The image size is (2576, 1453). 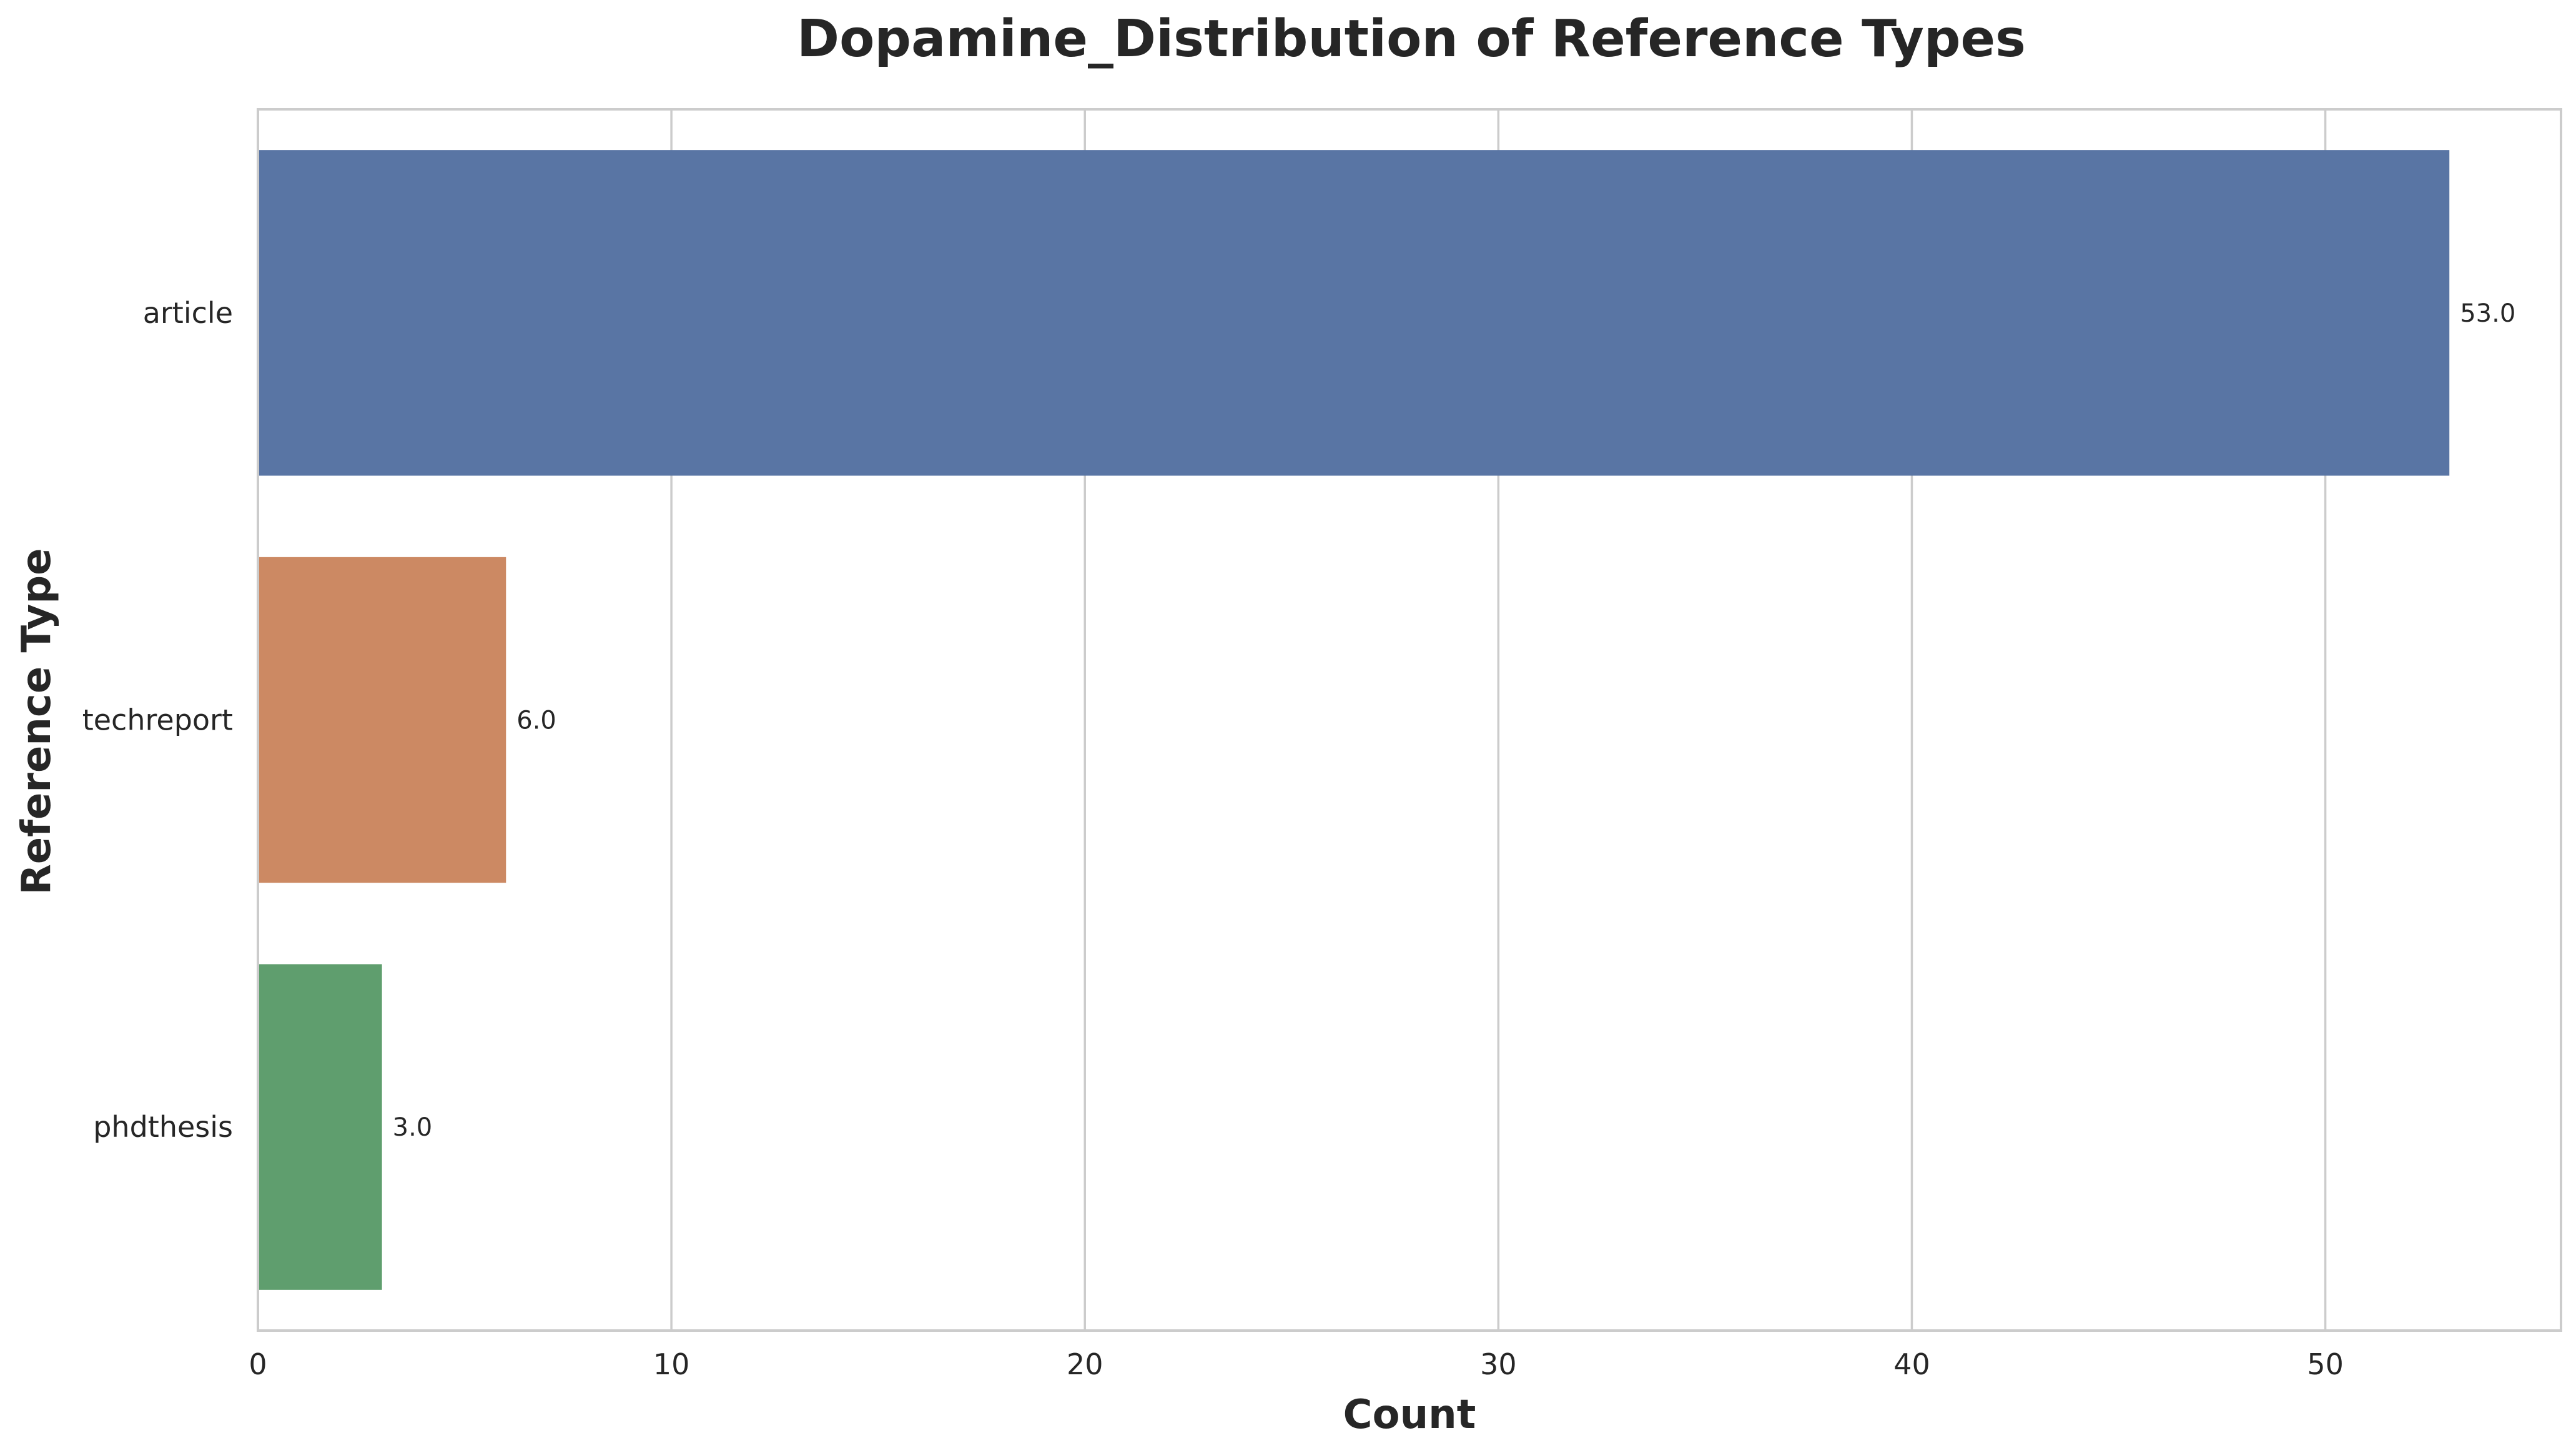 I want to click on y-tick-label: article, so click(x=188, y=313).